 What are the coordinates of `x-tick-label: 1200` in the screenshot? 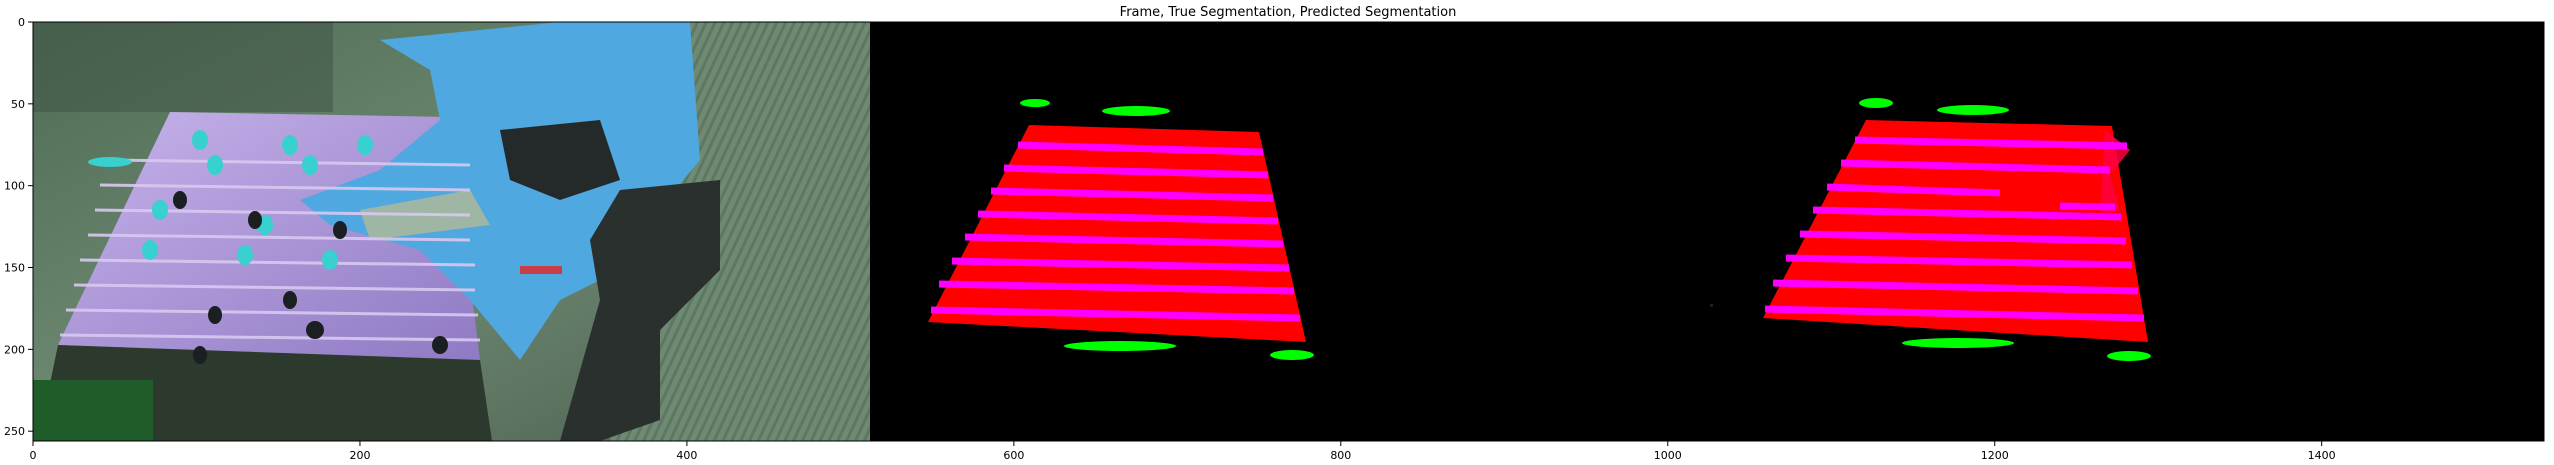 It's located at (1995, 455).